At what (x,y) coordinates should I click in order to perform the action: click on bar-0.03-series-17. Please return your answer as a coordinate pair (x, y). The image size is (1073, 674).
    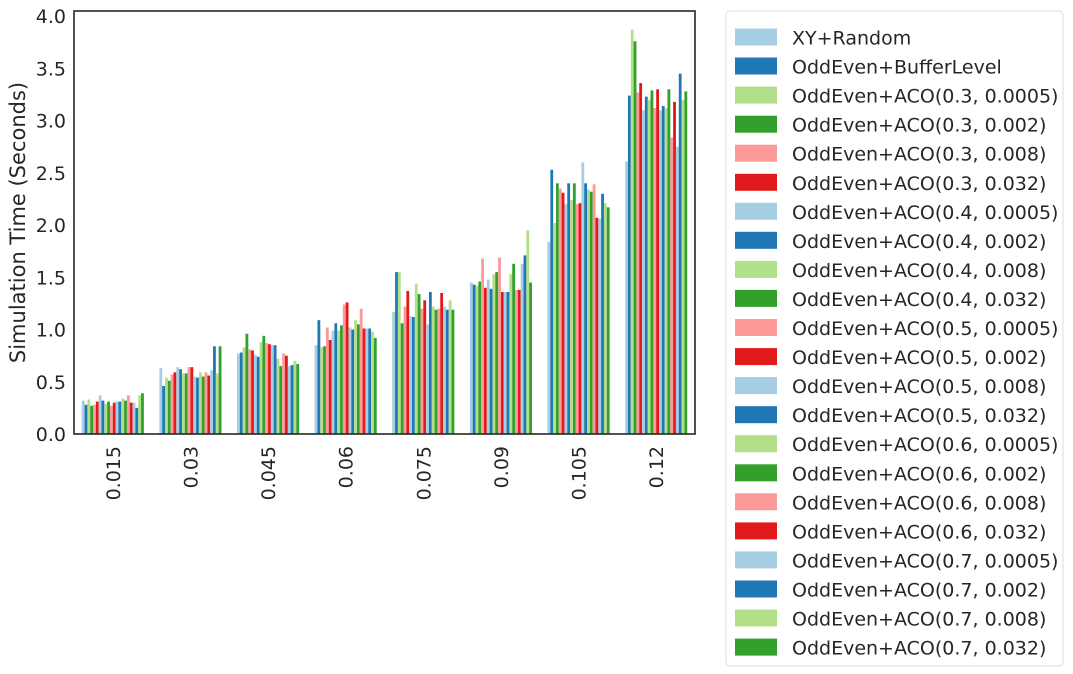
    Looking at the image, I should click on (206, 403).